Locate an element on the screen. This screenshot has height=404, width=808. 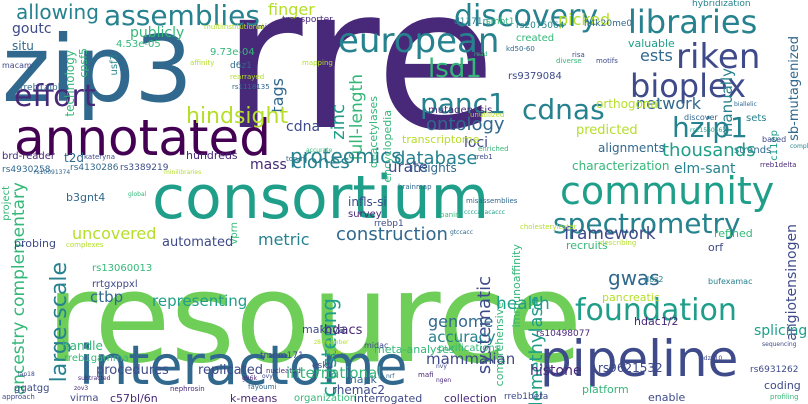
word-orf: orf is located at coordinates (716, 247).